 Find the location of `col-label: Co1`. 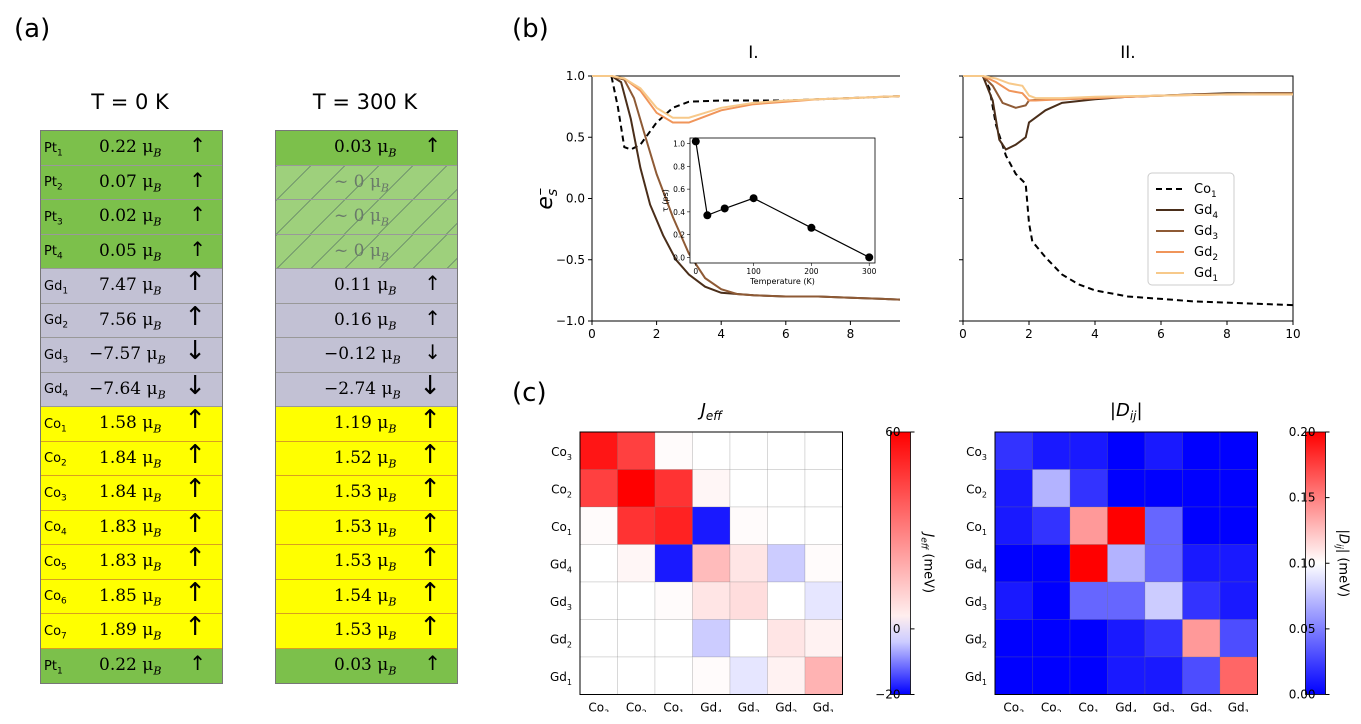

col-label: Co1 is located at coordinates (1088, 707).